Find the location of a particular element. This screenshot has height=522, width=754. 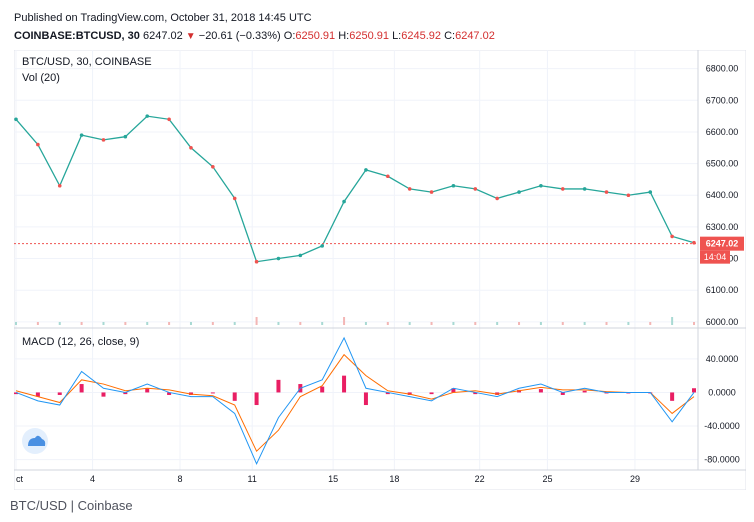

time-tick-label: 15 is located at coordinates (333, 479).